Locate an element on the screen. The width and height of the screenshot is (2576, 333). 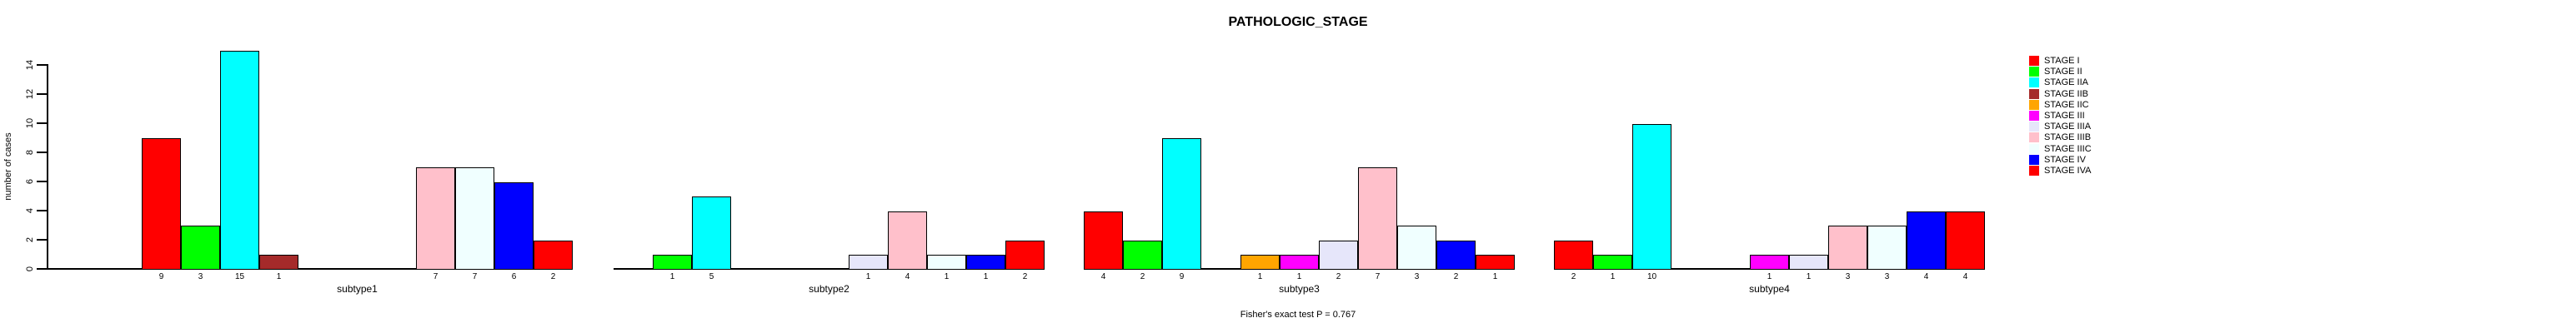
legend-label-stage-iia: STAGE IIA is located at coordinates (2066, 83).